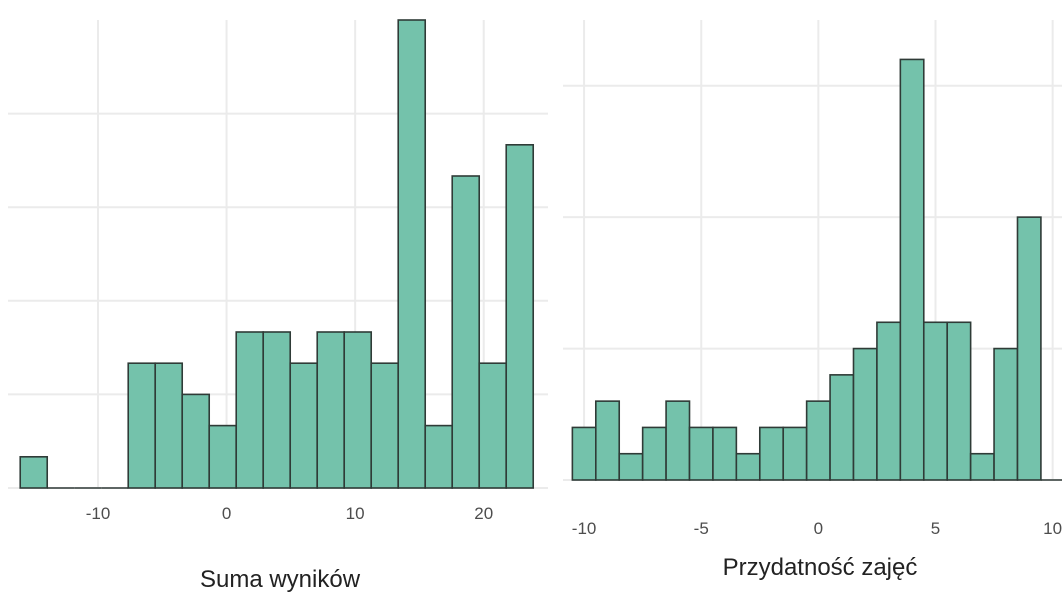 The width and height of the screenshot is (1062, 593). Describe the element at coordinates (701, 528) in the screenshot. I see `x-tick-label: -5` at that location.